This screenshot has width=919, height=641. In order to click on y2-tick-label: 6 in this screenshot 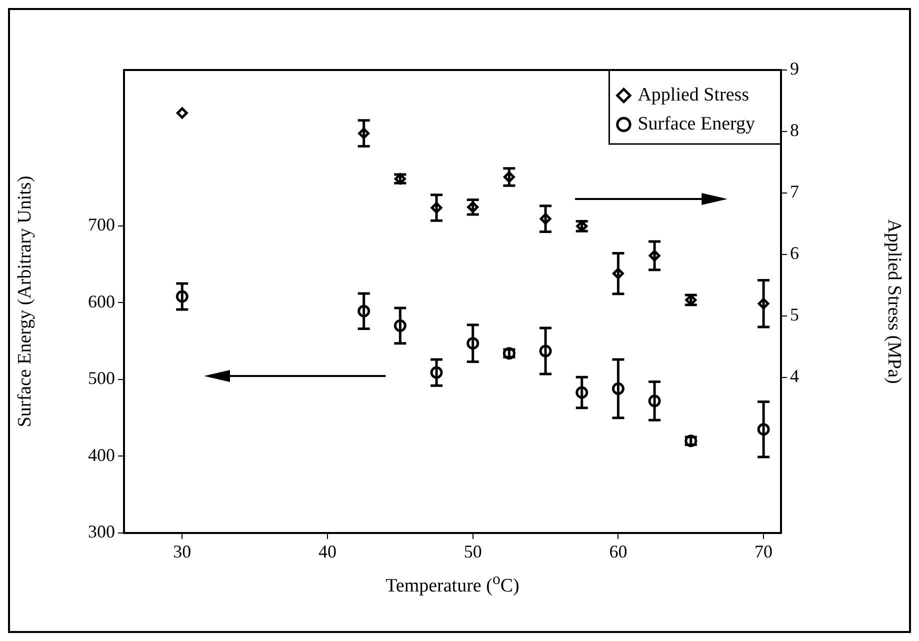, I will do `click(794, 253)`.